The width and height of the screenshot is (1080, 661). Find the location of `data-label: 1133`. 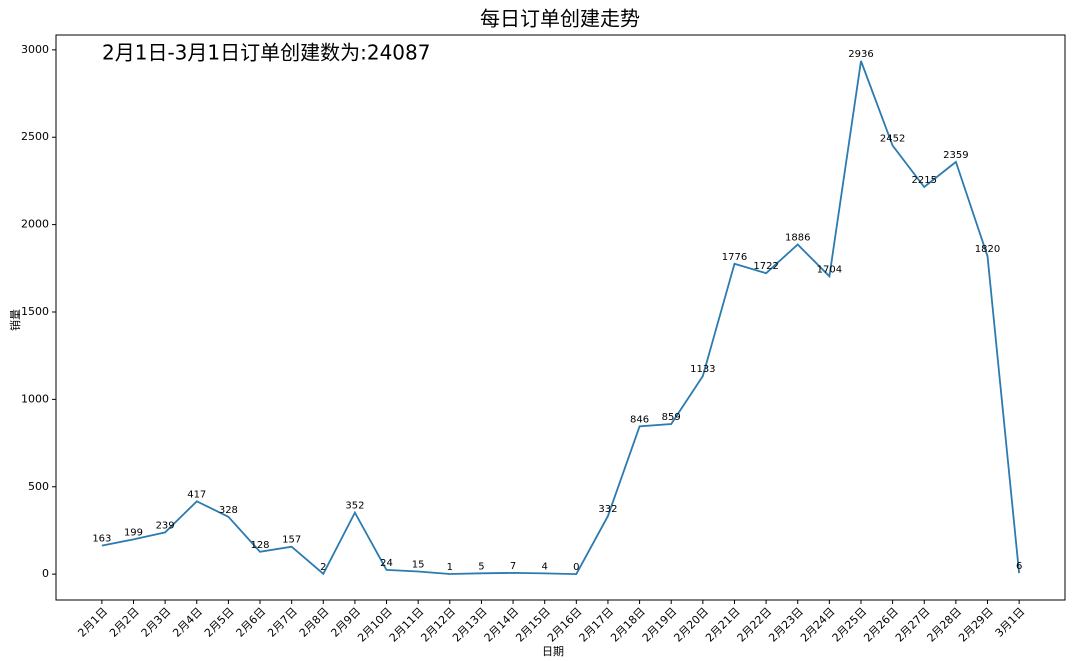

data-label: 1133 is located at coordinates (702, 369).